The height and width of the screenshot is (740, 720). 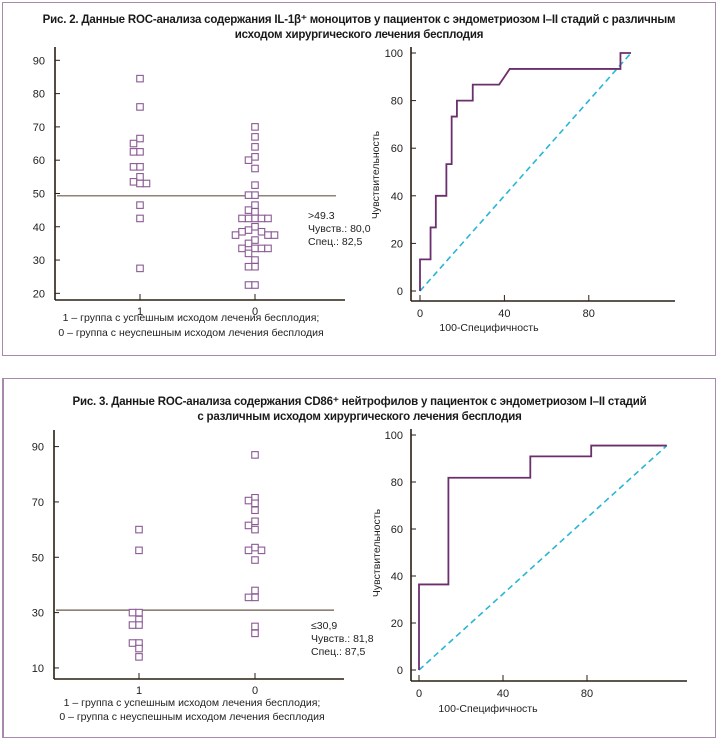 What do you see at coordinates (397, 197) in the screenshot?
I see `figure-2-roc-y-tick-label: 40` at bounding box center [397, 197].